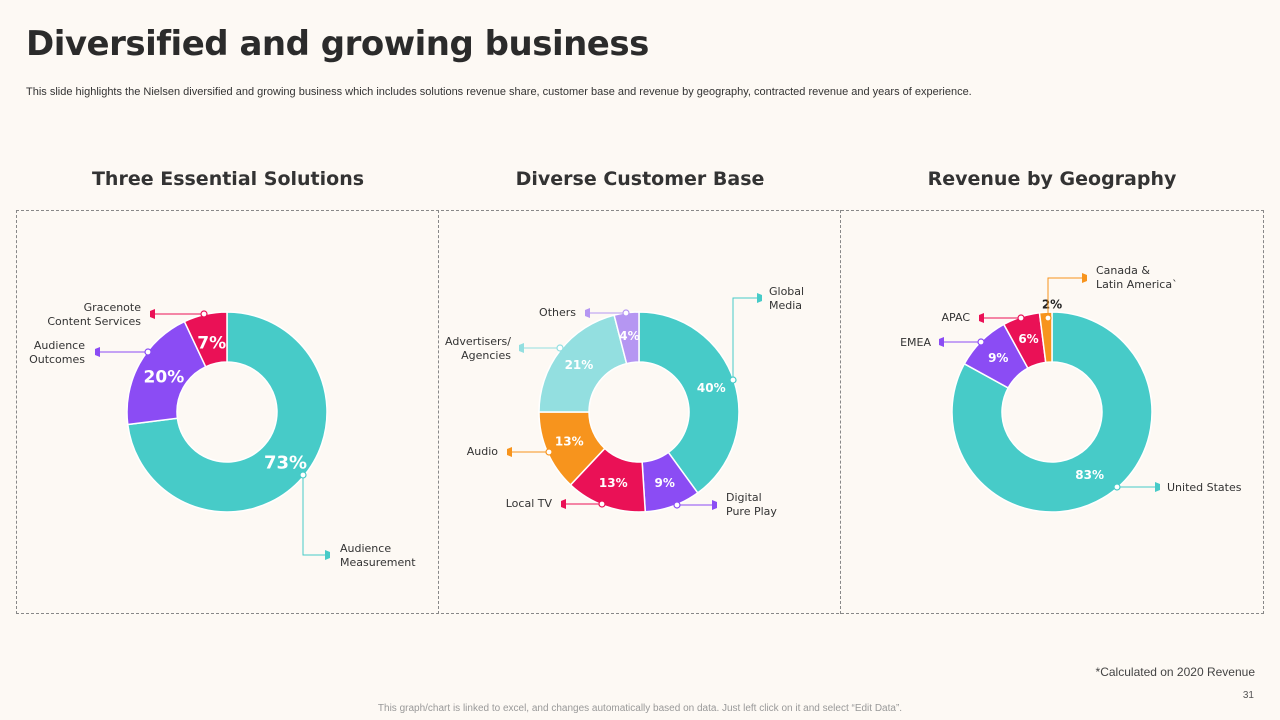 The height and width of the screenshot is (720, 1280). What do you see at coordinates (94, 314) in the screenshot?
I see `category-label-0-2: Gracenote Content Services` at bounding box center [94, 314].